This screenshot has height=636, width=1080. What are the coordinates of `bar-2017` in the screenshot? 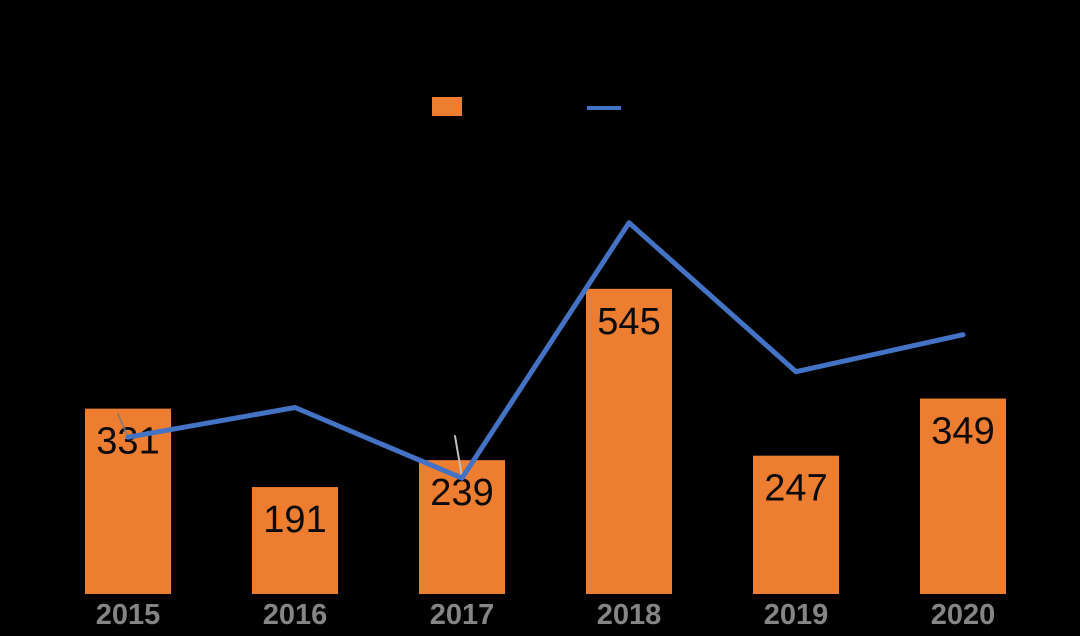 It's located at (462, 527).